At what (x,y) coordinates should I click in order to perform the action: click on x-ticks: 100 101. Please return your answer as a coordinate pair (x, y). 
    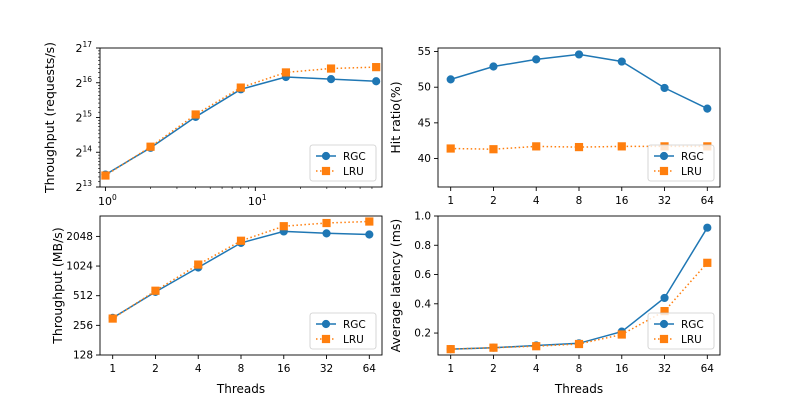
    Looking at the image, I should click on (235, 197).